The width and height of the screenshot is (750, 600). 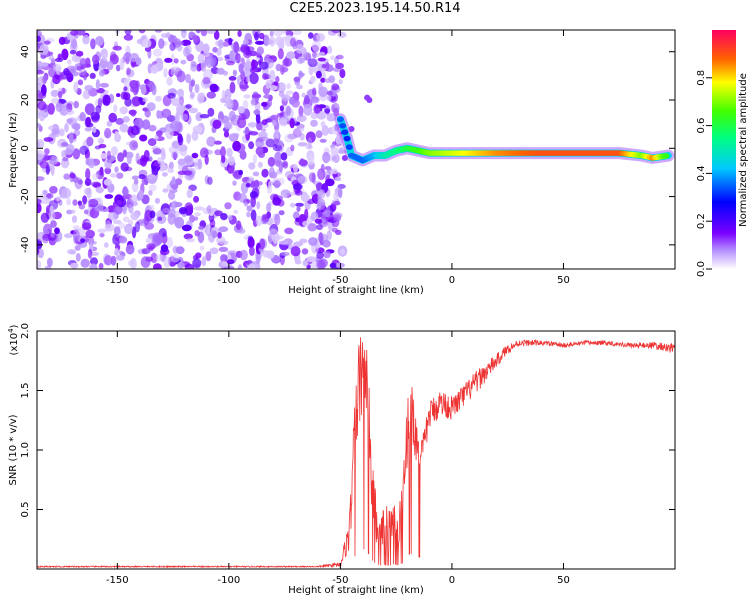 I want to click on colorbar-tick-label: 0.6, so click(x=701, y=126).